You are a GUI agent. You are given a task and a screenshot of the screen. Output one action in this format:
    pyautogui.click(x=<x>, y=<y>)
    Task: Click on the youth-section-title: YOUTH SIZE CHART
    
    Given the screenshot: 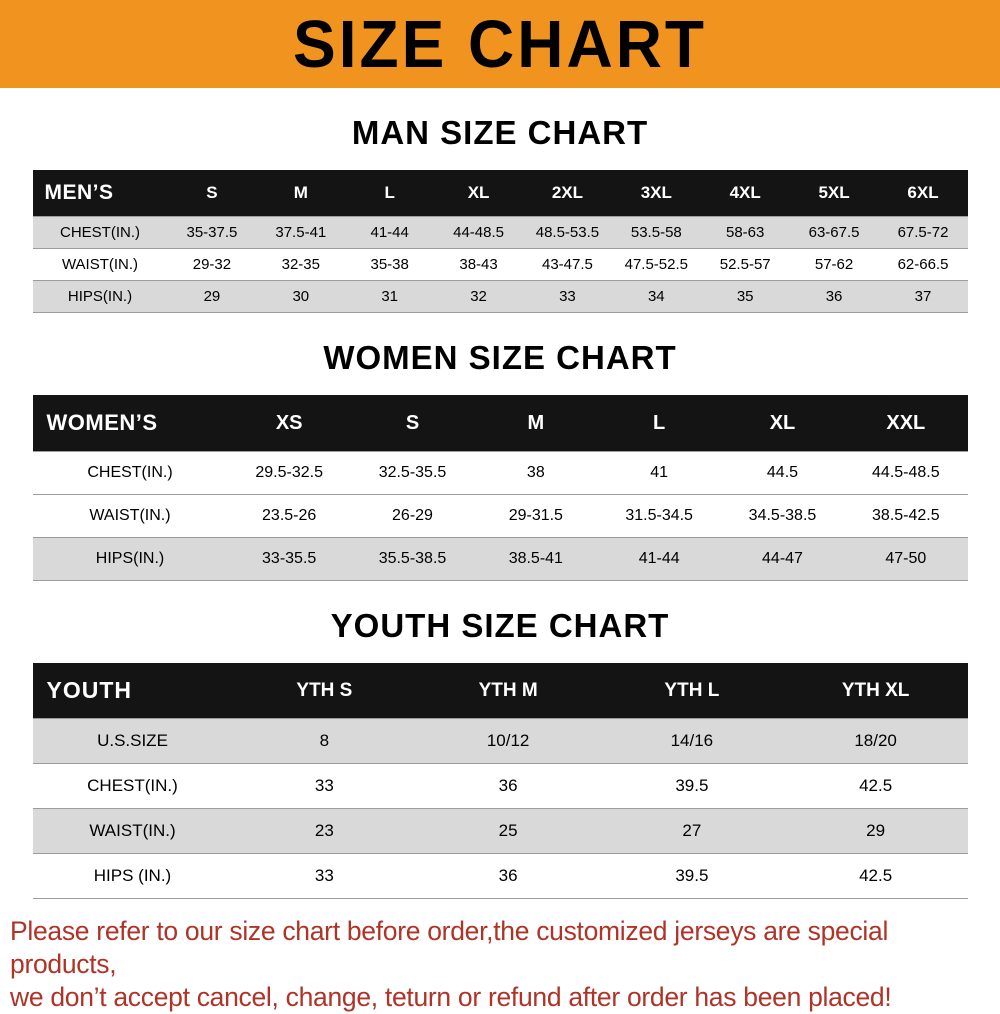 What is the action you would take?
    pyautogui.click(x=500, y=625)
    